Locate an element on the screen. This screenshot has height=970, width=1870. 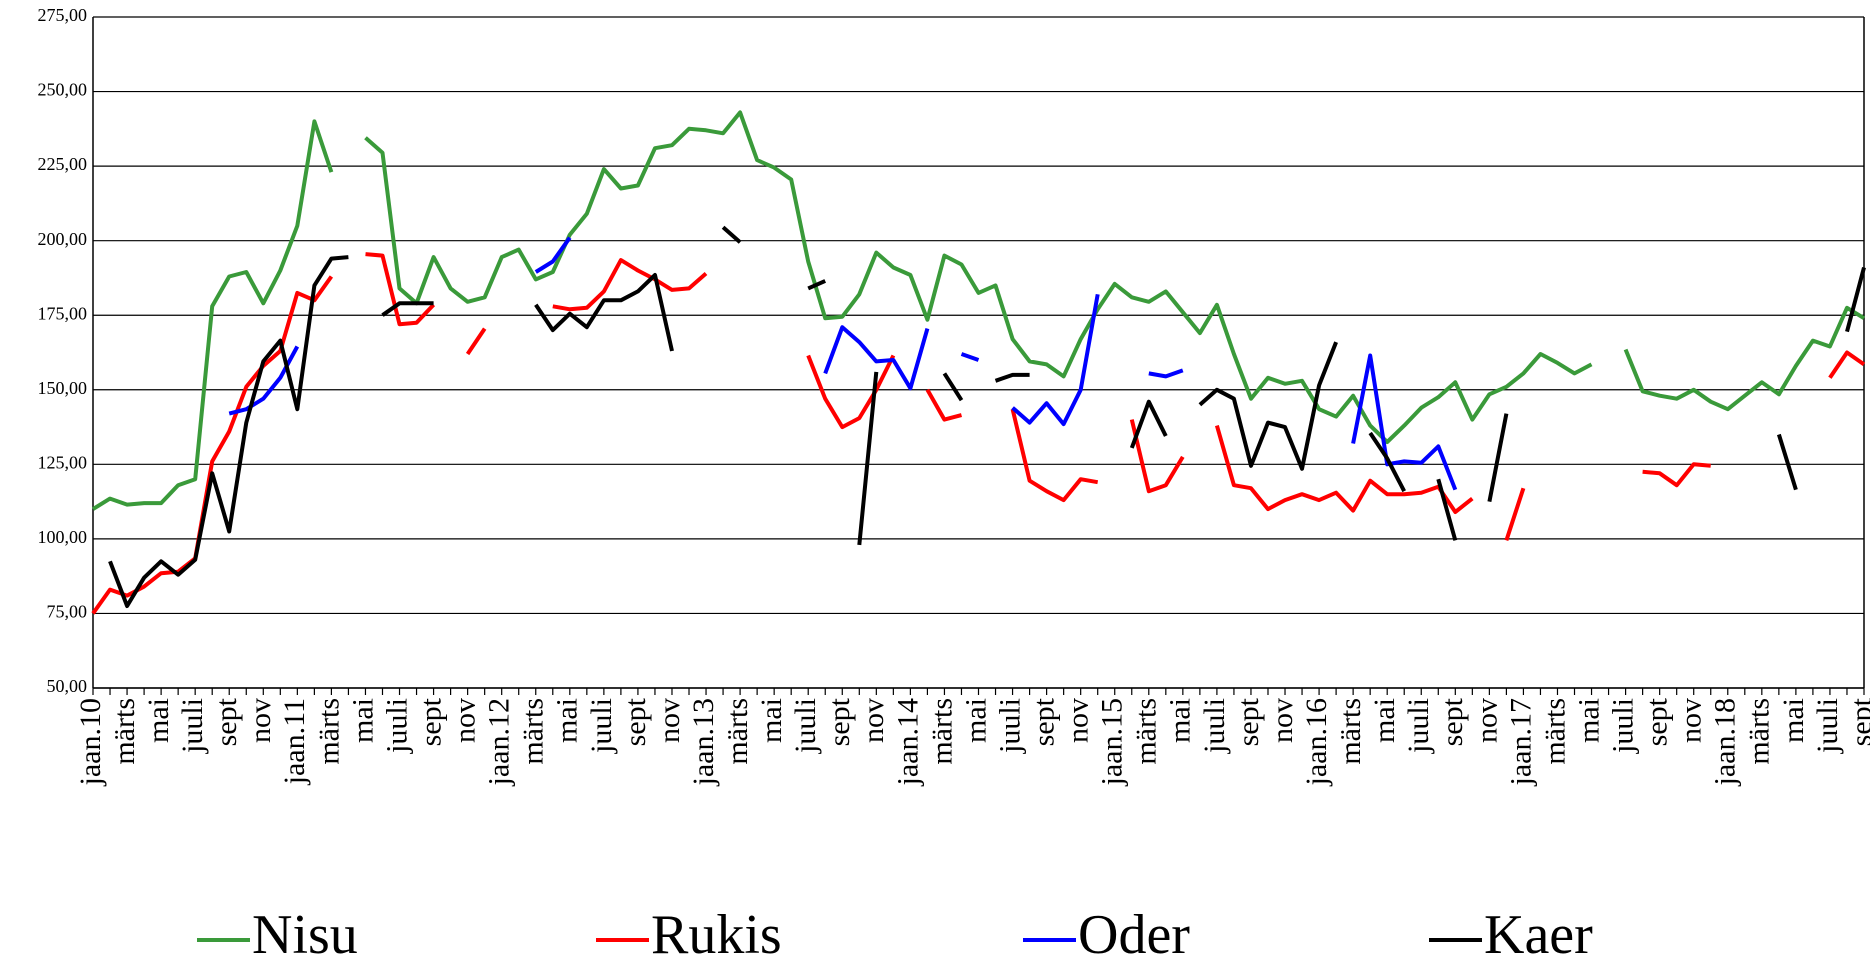
x-tick-label: jaan.16 is located at coordinates (1316, 742).